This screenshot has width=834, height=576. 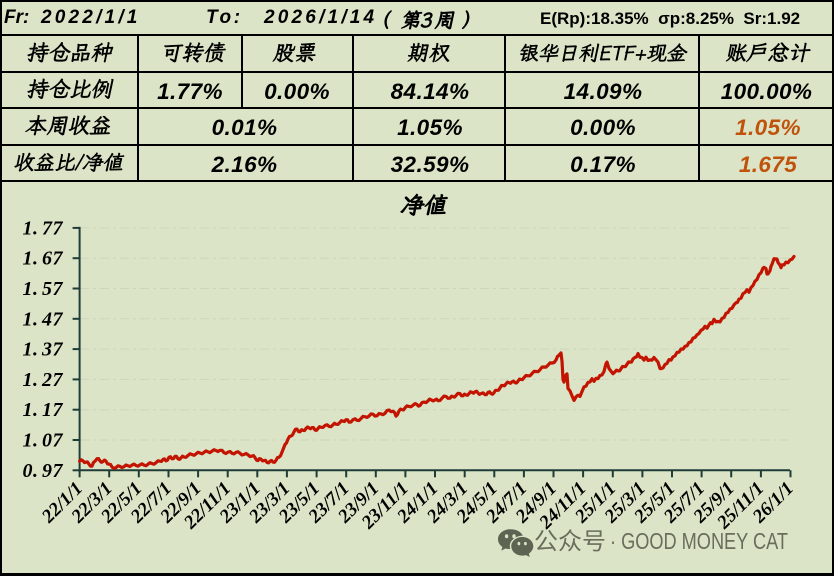 I want to click on svg-text:1.67: 1. 67, so click(x=43, y=259).